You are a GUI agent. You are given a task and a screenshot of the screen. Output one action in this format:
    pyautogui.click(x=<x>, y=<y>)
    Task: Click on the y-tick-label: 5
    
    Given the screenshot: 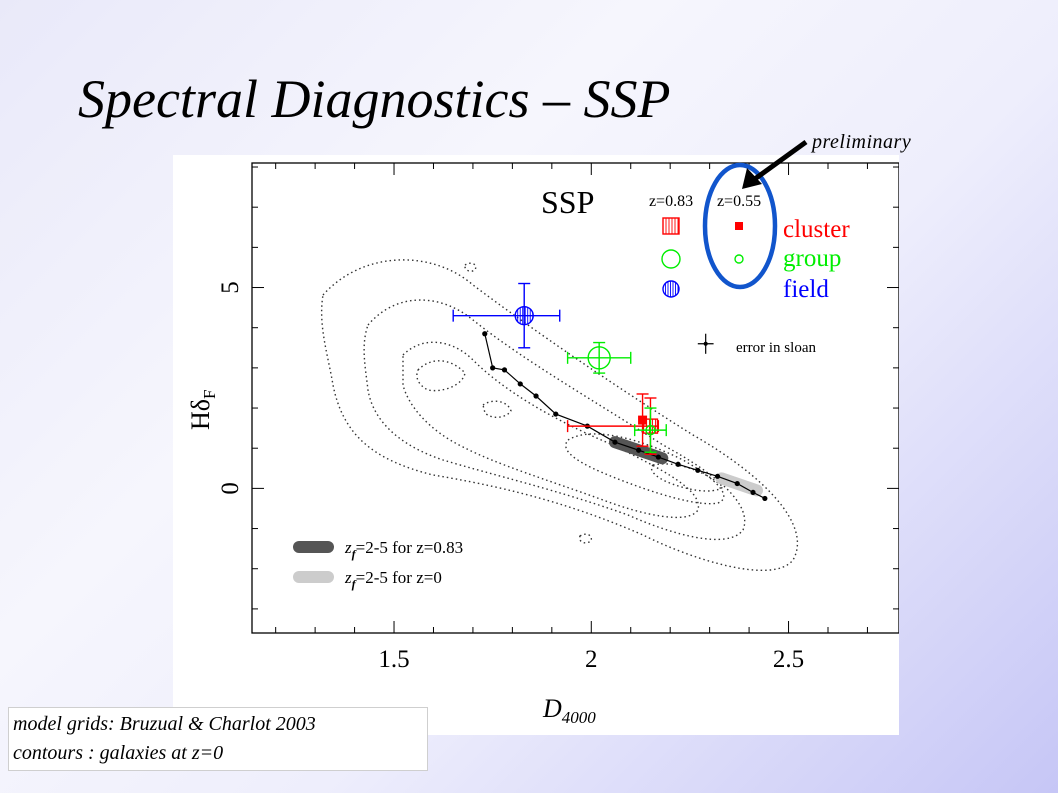 What is the action you would take?
    pyautogui.click(x=230, y=287)
    